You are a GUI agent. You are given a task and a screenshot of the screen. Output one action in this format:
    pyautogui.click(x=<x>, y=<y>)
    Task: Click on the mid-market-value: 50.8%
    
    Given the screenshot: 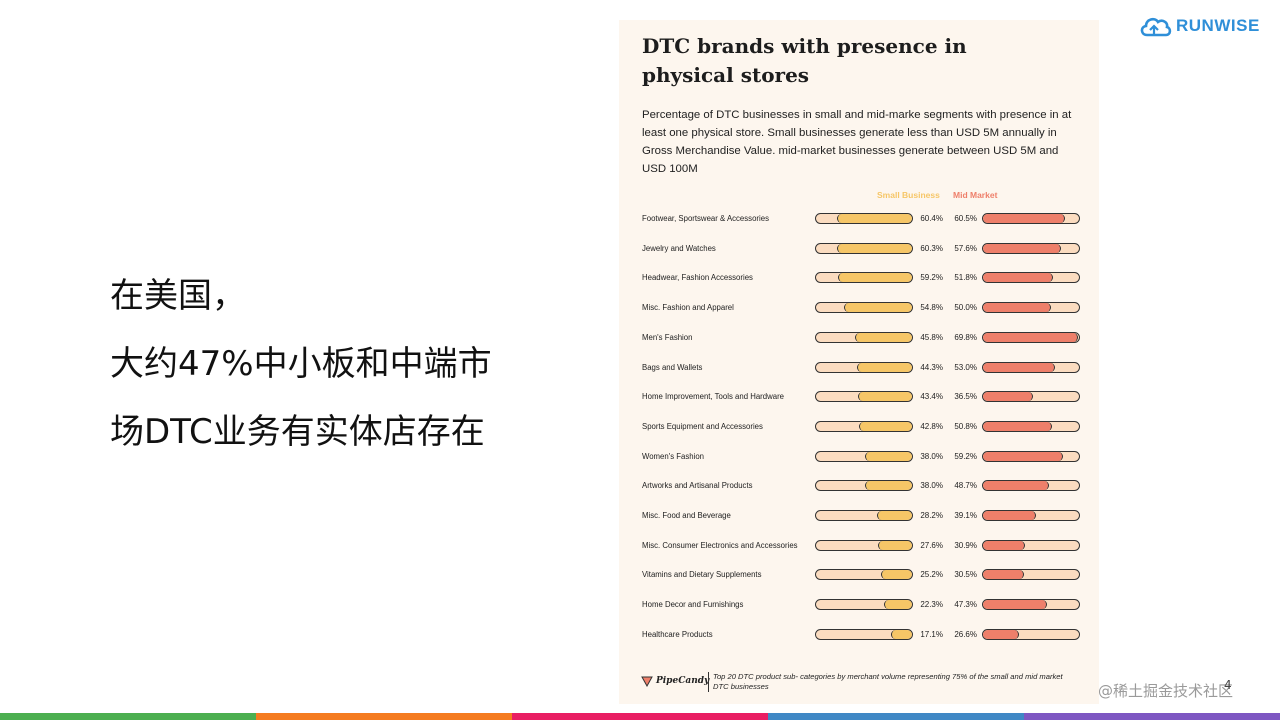 What is the action you would take?
    pyautogui.click(x=965, y=426)
    